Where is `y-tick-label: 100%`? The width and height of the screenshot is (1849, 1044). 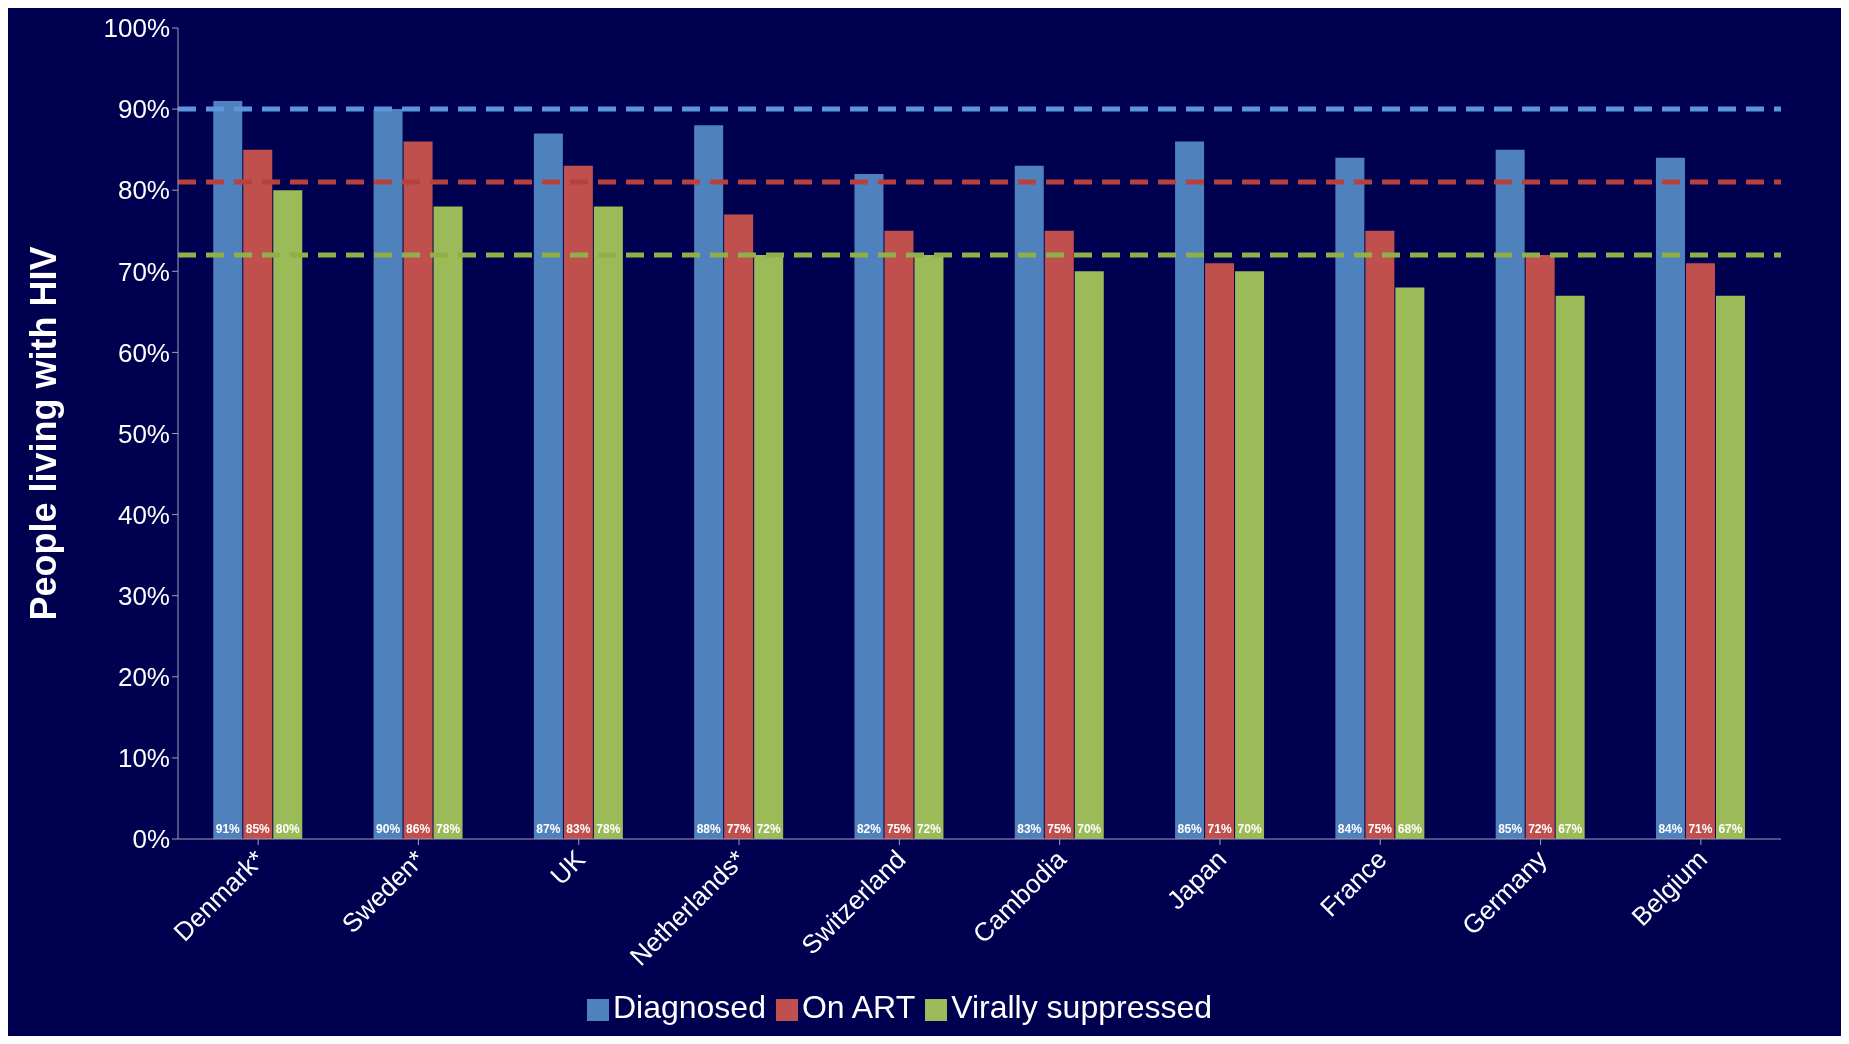
y-tick-label: 100% is located at coordinates (136, 28).